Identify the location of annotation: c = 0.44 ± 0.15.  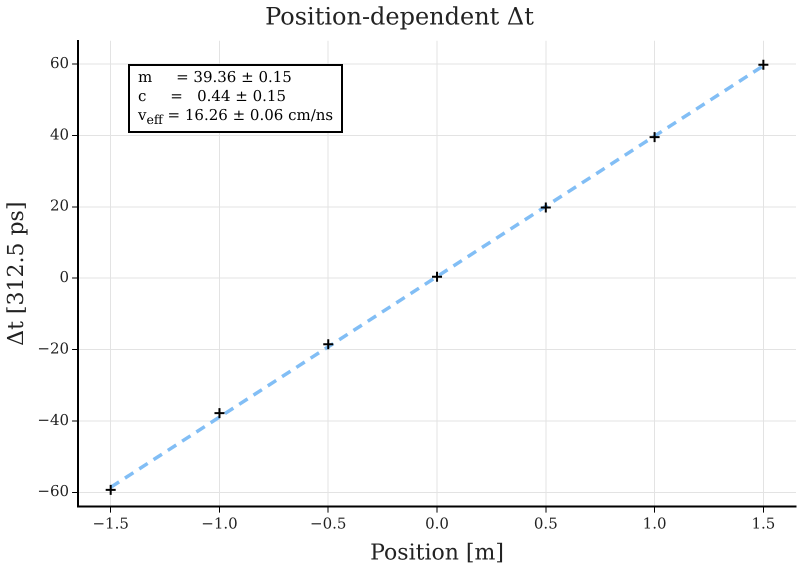
(212, 96).